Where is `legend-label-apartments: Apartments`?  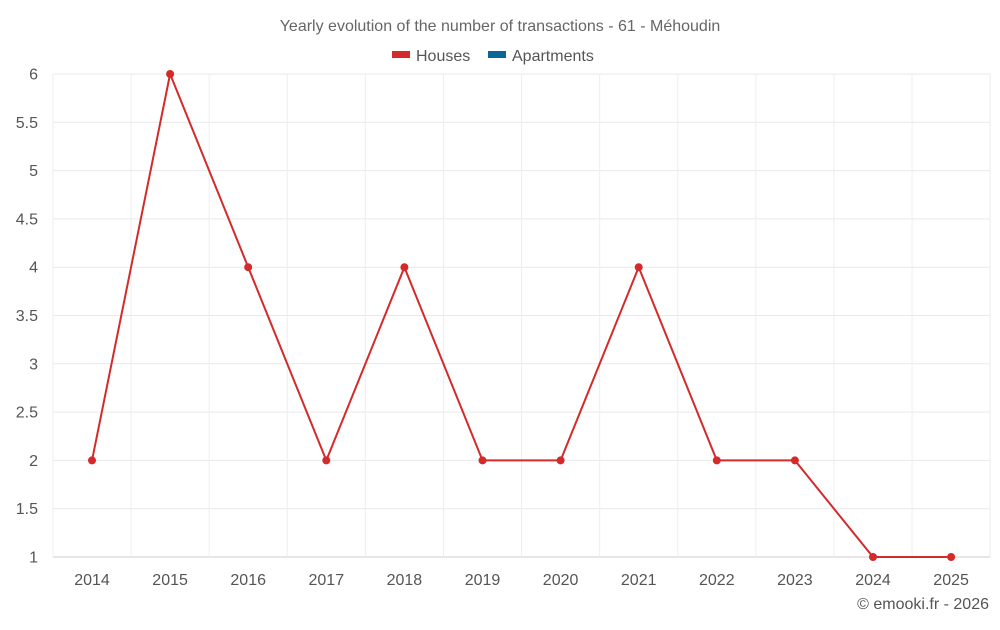
legend-label-apartments: Apartments is located at coordinates (553, 56).